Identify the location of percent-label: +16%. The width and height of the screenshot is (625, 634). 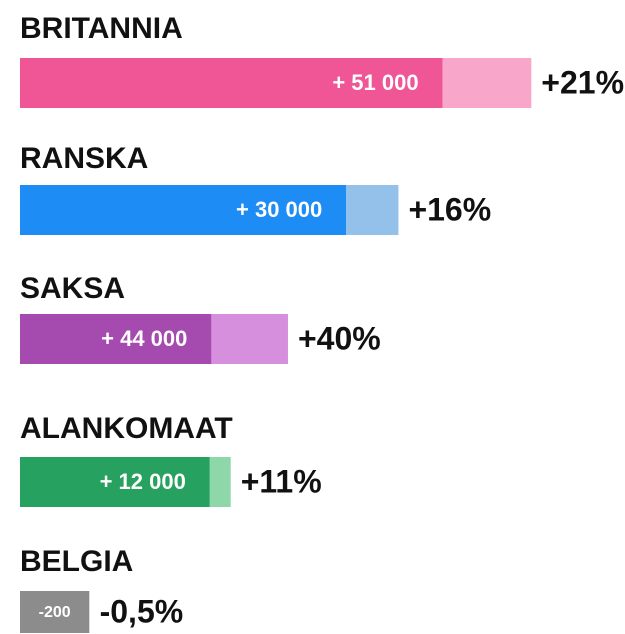
(449, 209).